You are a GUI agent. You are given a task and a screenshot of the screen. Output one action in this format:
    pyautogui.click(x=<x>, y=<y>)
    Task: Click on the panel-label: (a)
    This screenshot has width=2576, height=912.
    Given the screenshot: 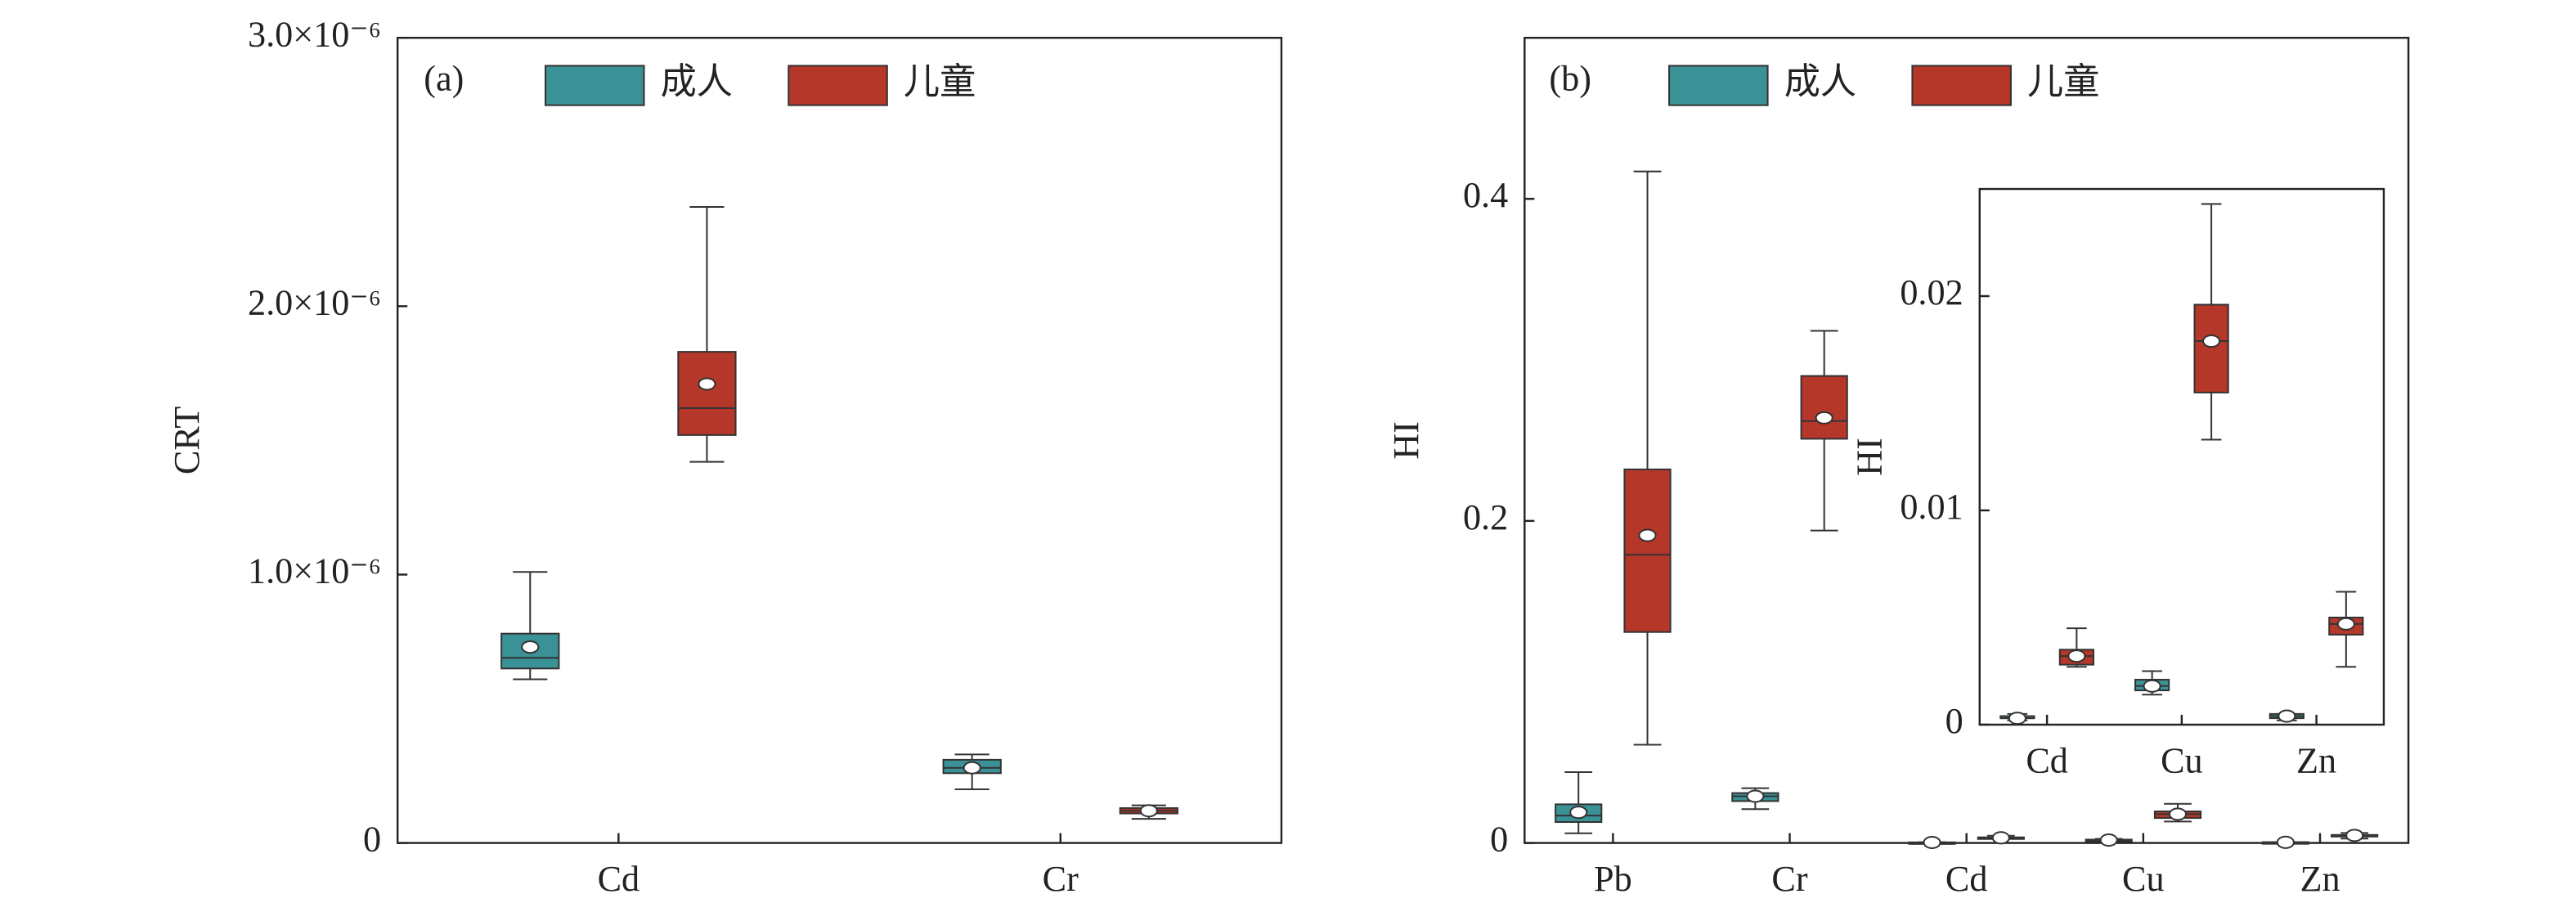 What is the action you would take?
    pyautogui.click(x=444, y=79)
    